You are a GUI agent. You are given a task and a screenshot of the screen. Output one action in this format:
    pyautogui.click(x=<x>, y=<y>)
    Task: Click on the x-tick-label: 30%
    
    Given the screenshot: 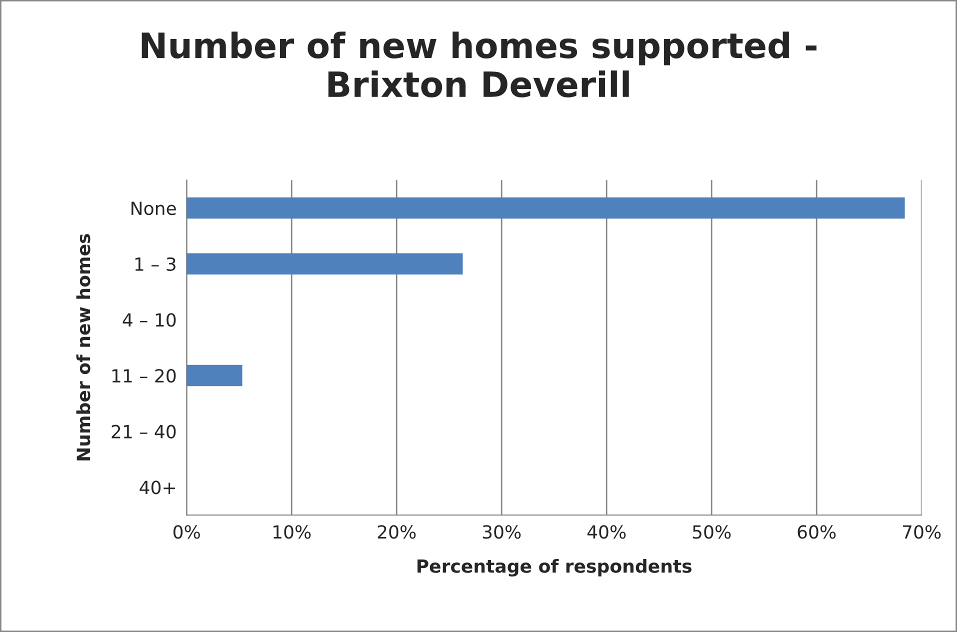 What is the action you would take?
    pyautogui.click(x=501, y=532)
    